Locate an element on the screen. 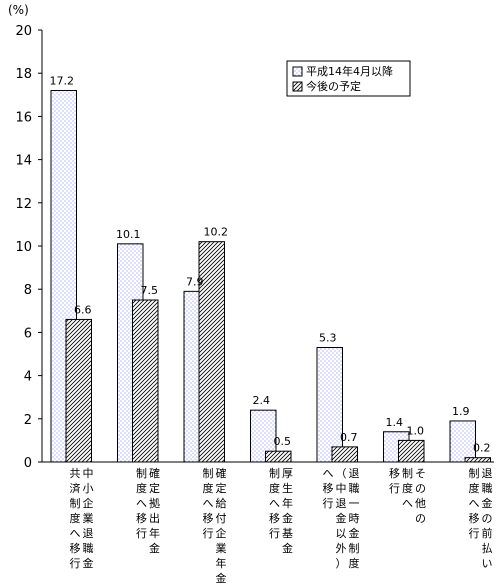 This screenshot has width=502, height=588. category-label-line: （中退金以外） is located at coordinates (341, 518).